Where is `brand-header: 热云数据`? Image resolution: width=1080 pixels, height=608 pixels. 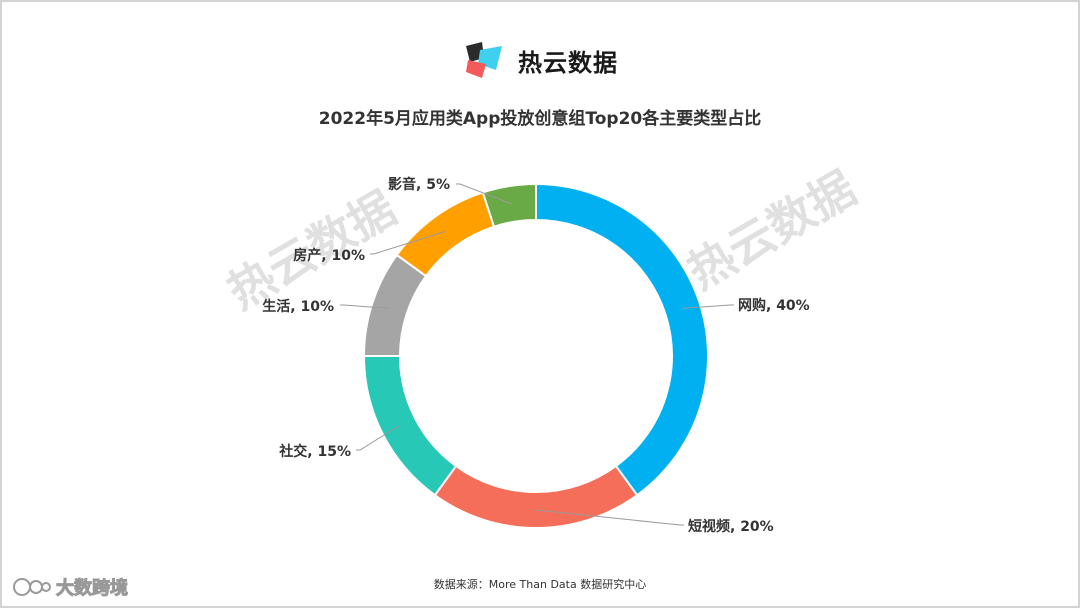 brand-header: 热云数据 is located at coordinates (540, 60).